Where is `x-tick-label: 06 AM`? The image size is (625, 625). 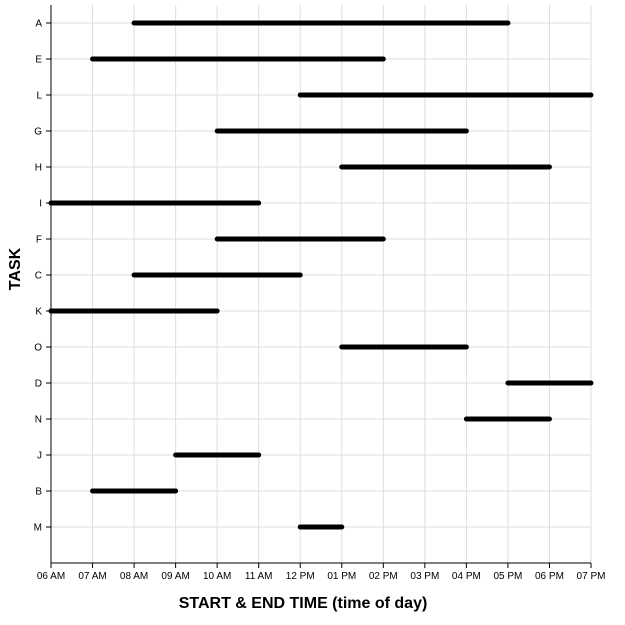
x-tick-label: 06 AM is located at coordinates (51, 576).